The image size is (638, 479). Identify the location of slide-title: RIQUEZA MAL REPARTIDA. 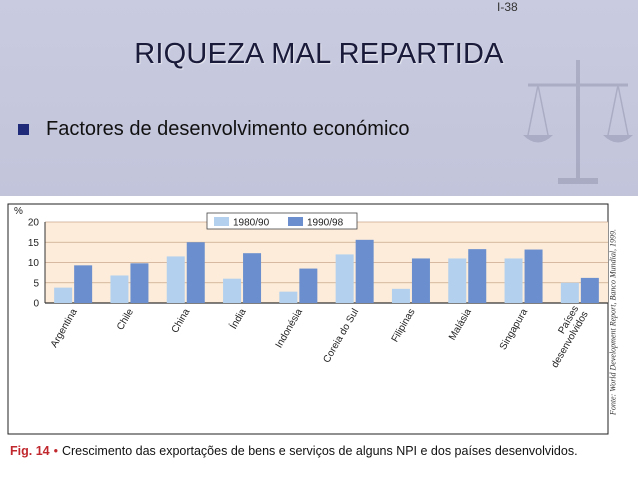
(319, 54).